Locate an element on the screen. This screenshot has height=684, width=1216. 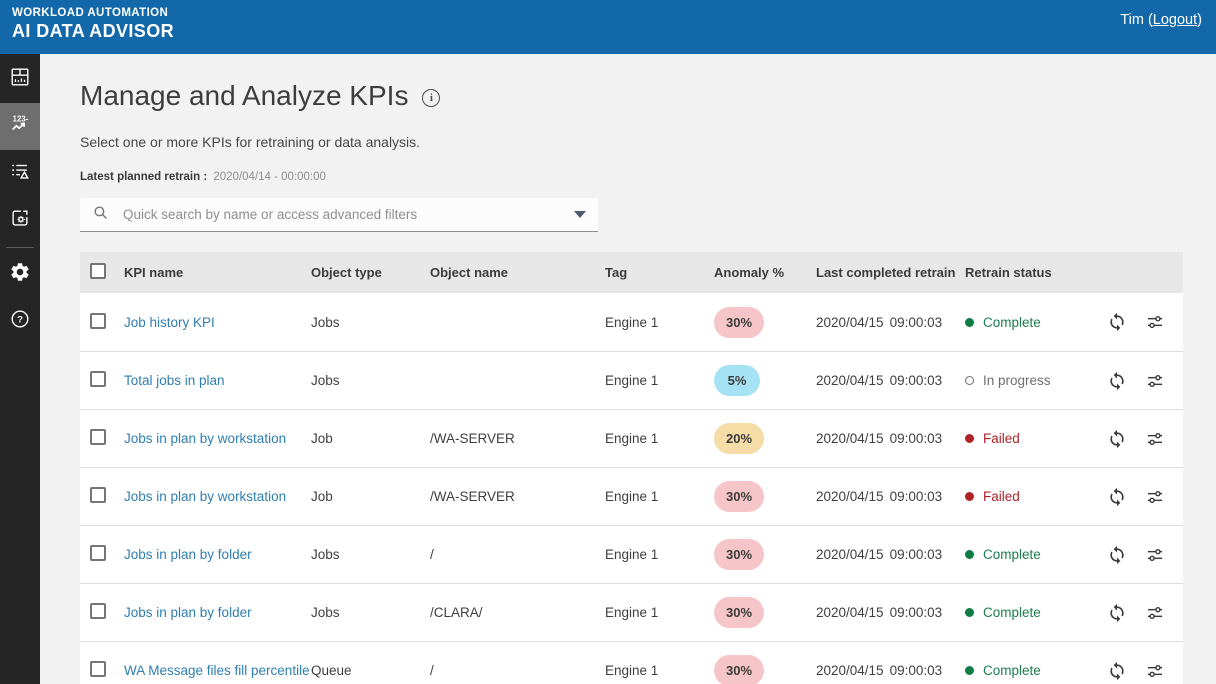
brand: WORKLOAD AUTOMATION AI DATA ADVISOR is located at coordinates (93, 24).